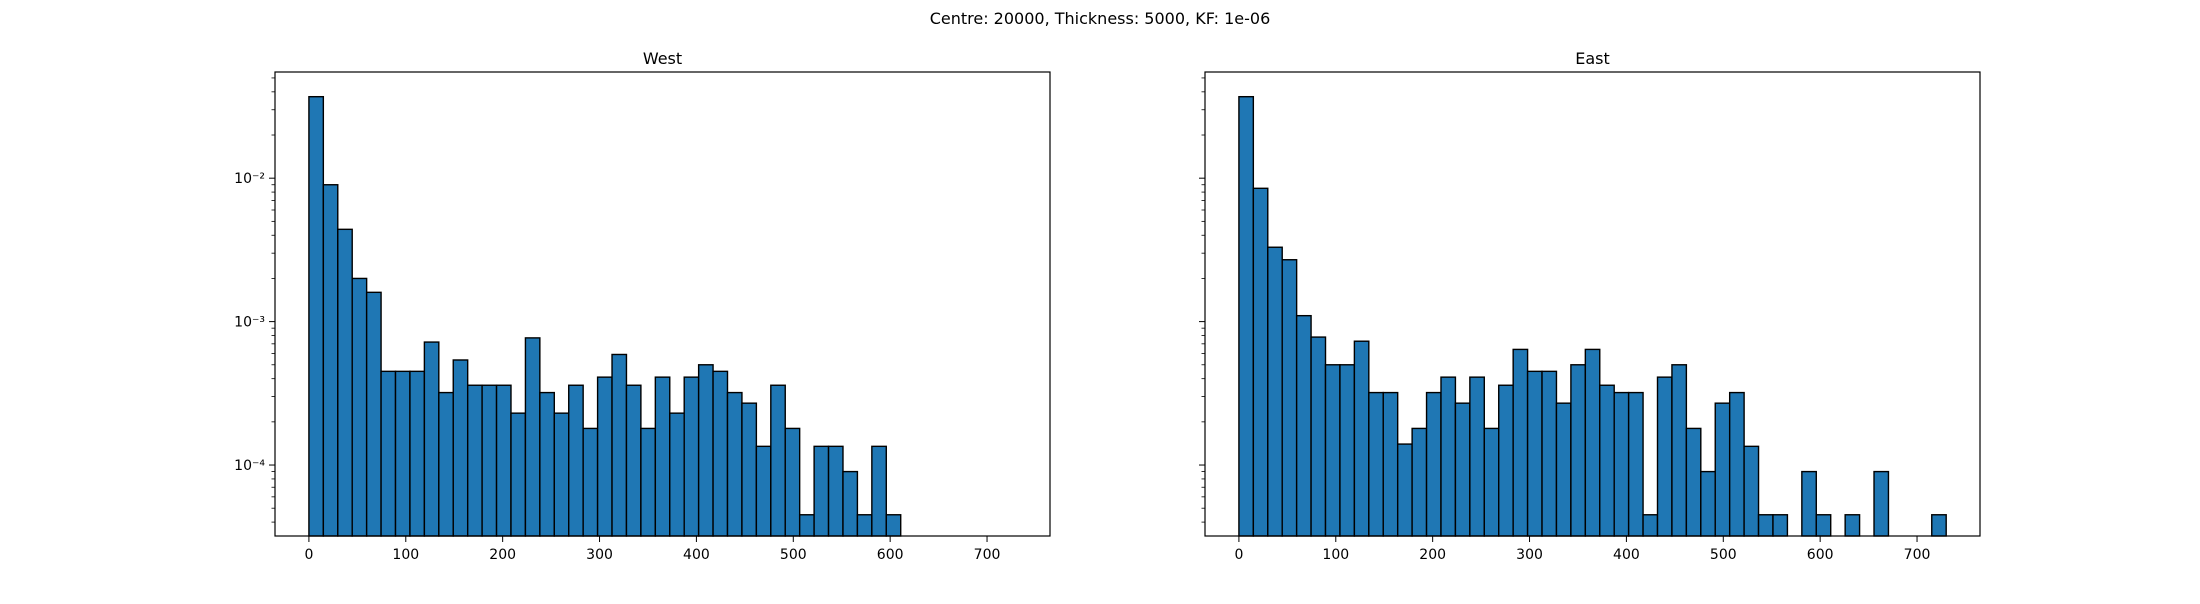 The width and height of the screenshot is (2200, 604). Describe the element at coordinates (1432, 555) in the screenshot. I see `east-x-tick-label: 200` at that location.